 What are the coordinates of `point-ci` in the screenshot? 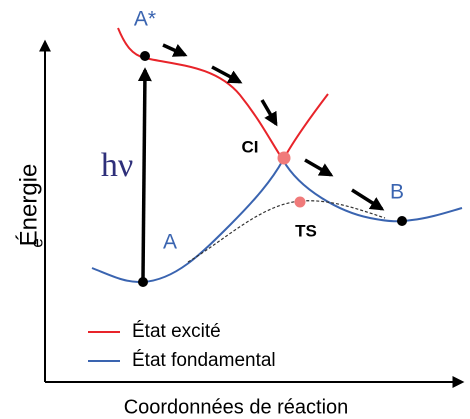 It's located at (284, 158).